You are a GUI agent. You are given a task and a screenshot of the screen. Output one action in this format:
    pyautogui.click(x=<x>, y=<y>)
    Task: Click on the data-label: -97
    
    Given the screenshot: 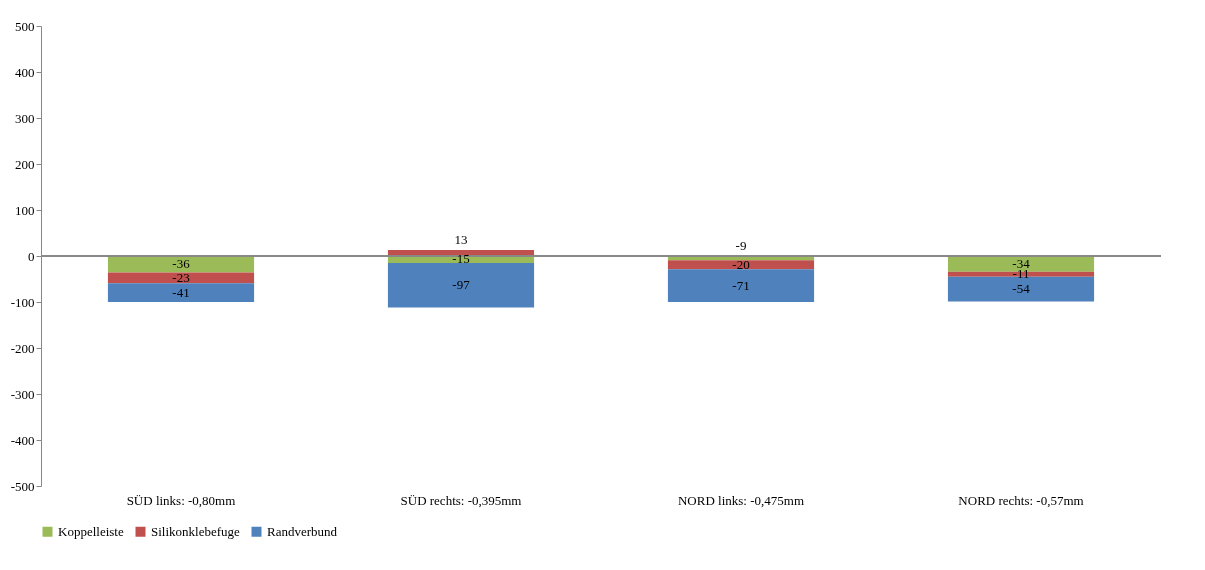 What is the action you would take?
    pyautogui.click(x=461, y=285)
    